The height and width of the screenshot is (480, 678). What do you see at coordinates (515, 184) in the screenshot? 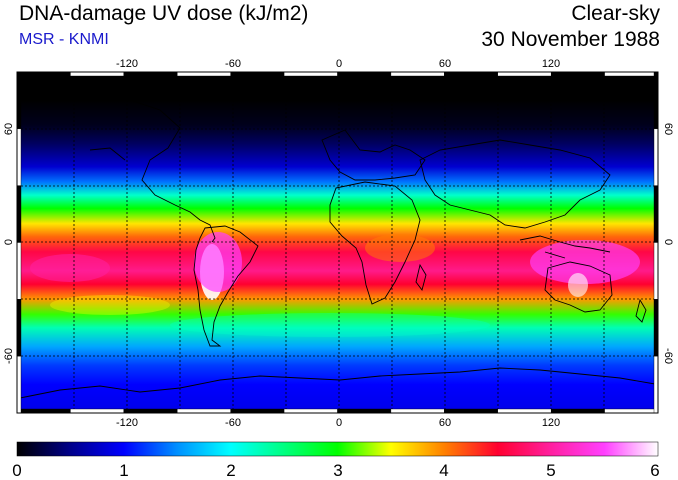
I see `asia-coast` at bounding box center [515, 184].